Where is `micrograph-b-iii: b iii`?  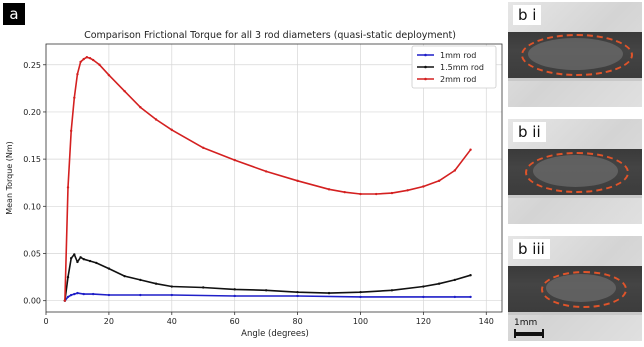
micrograph-b-iii: b iii is located at coordinates (575, 288).